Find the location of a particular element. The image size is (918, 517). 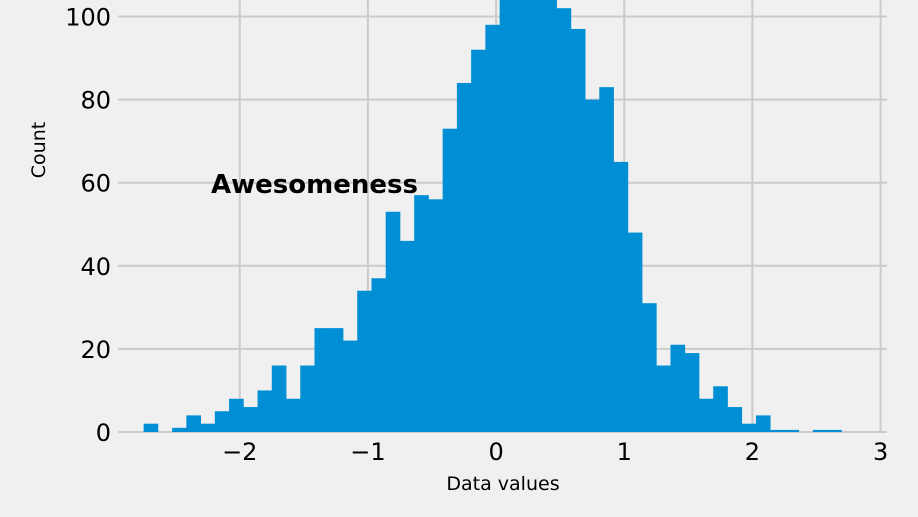

x-tick-label: −2 is located at coordinates (239, 452).